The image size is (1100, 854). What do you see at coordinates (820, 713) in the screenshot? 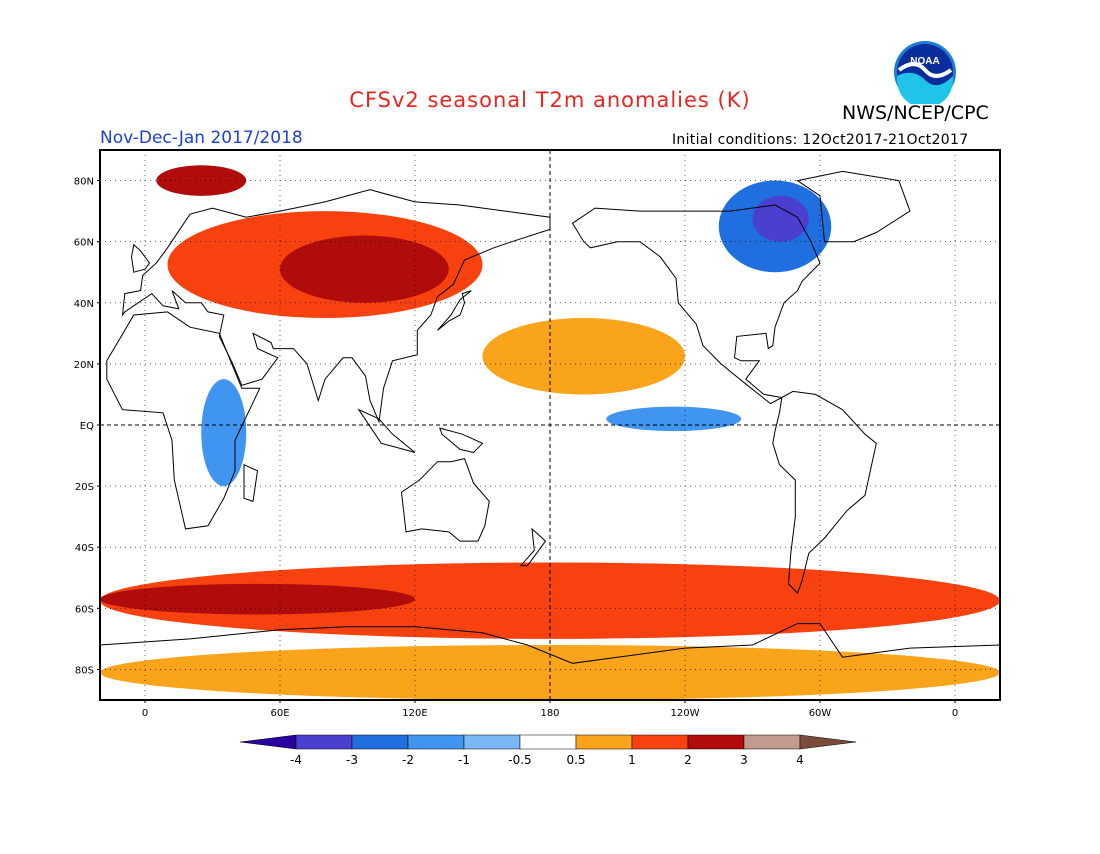
I see `lon-label: 60W` at bounding box center [820, 713].